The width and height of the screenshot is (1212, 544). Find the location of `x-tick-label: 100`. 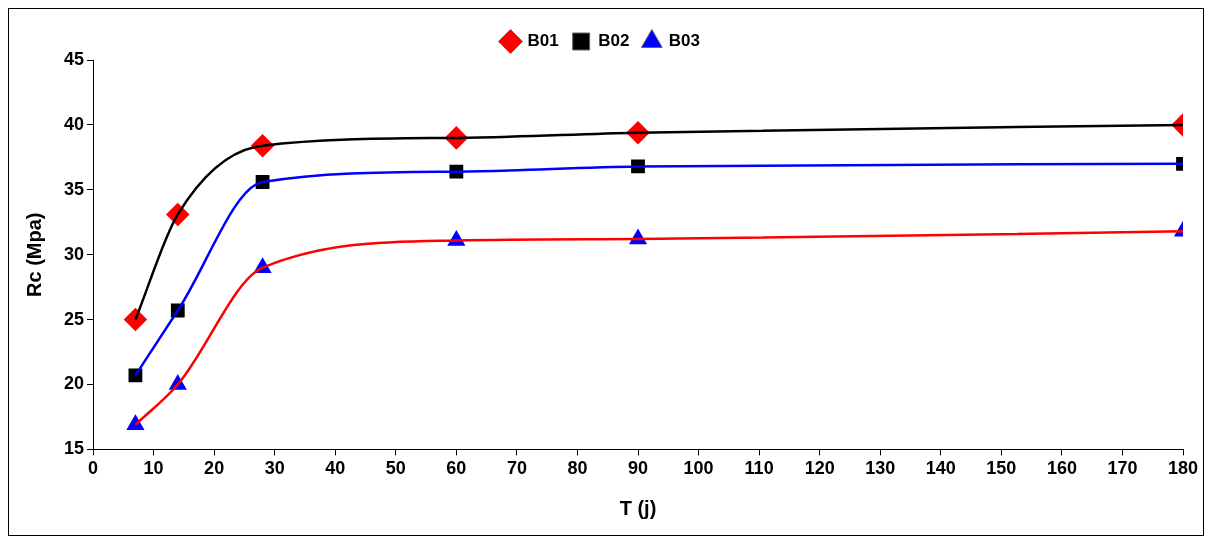

x-tick-label: 100 is located at coordinates (698, 468).